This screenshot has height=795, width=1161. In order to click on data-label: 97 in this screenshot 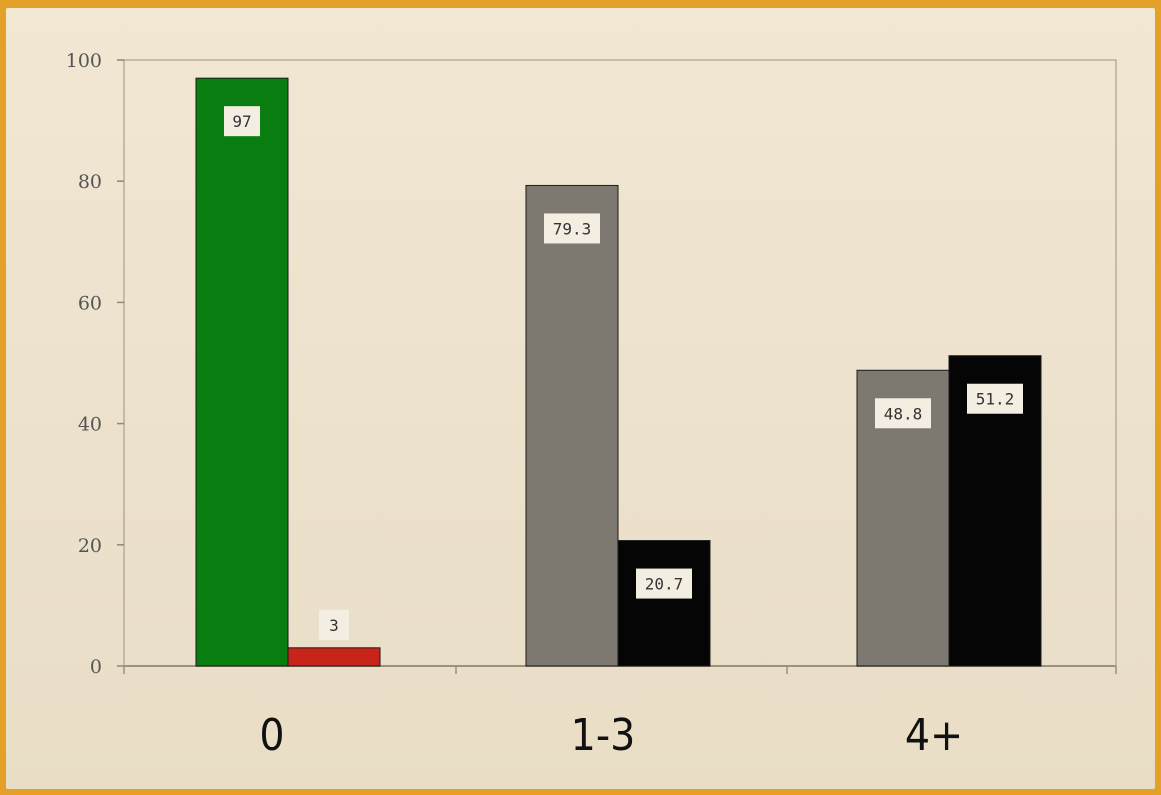, I will do `click(241, 121)`.